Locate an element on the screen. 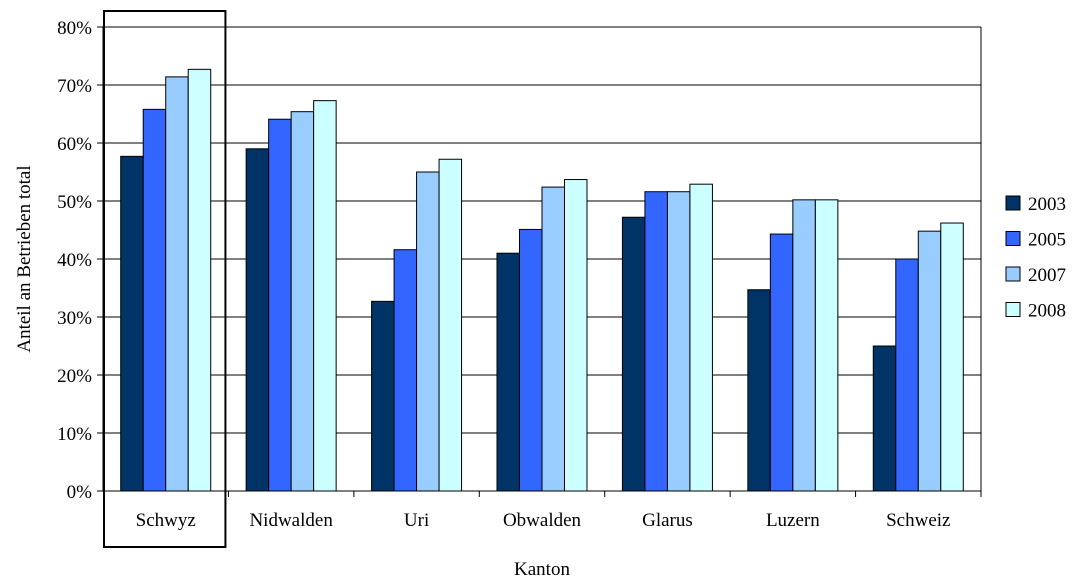 The height and width of the screenshot is (583, 1079). bar-2007-schwyz is located at coordinates (177, 284).